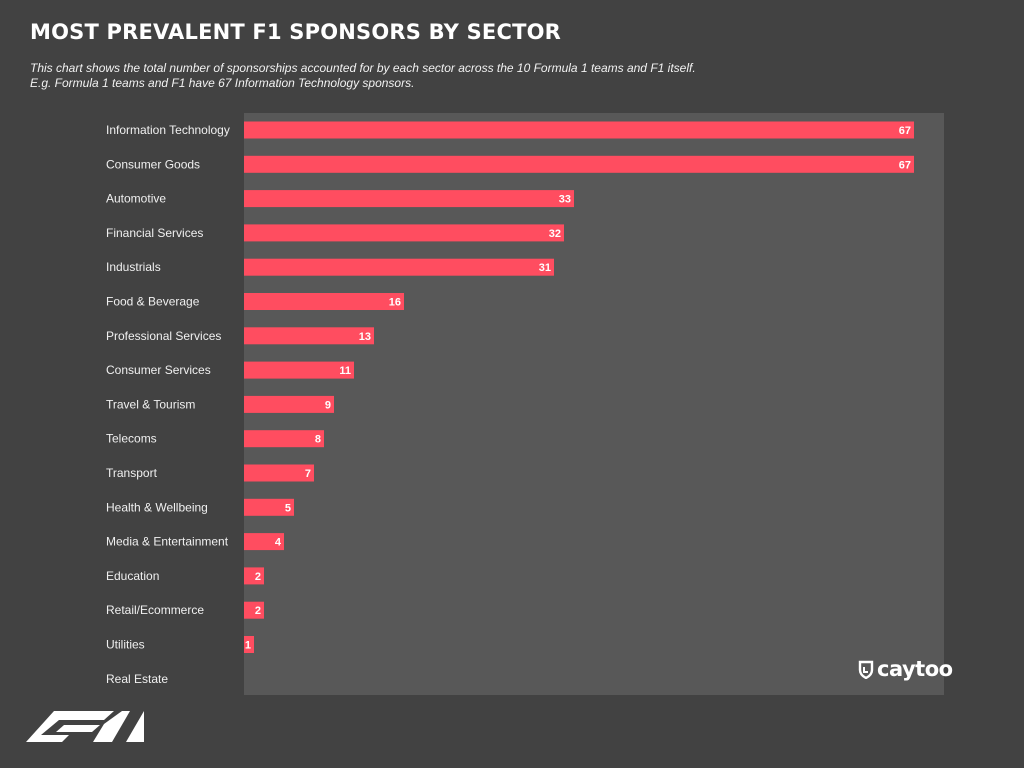 The width and height of the screenshot is (1024, 768). Describe the element at coordinates (153, 164) in the screenshot. I see `category-label-consumer-goods: Consumer Goods` at that location.